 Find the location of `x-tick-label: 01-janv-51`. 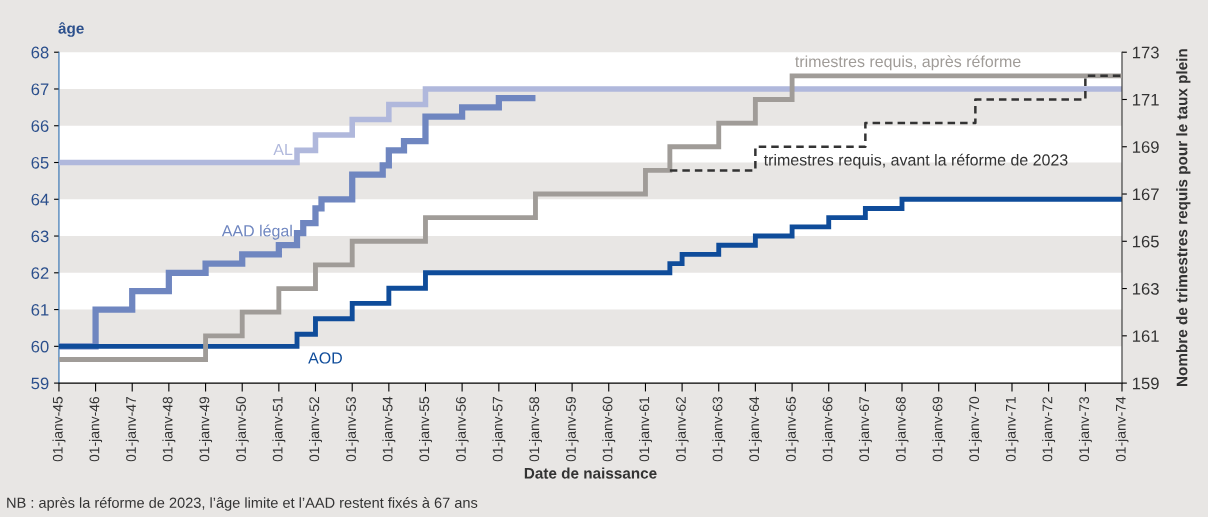

x-tick-label: 01-janv-51 is located at coordinates (279, 429).